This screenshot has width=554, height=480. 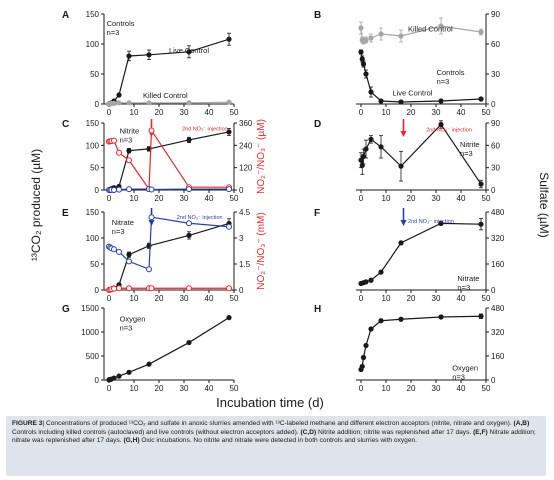 What do you see at coordinates (123, 222) in the screenshot?
I see `panel-label: Nitrate` at bounding box center [123, 222].